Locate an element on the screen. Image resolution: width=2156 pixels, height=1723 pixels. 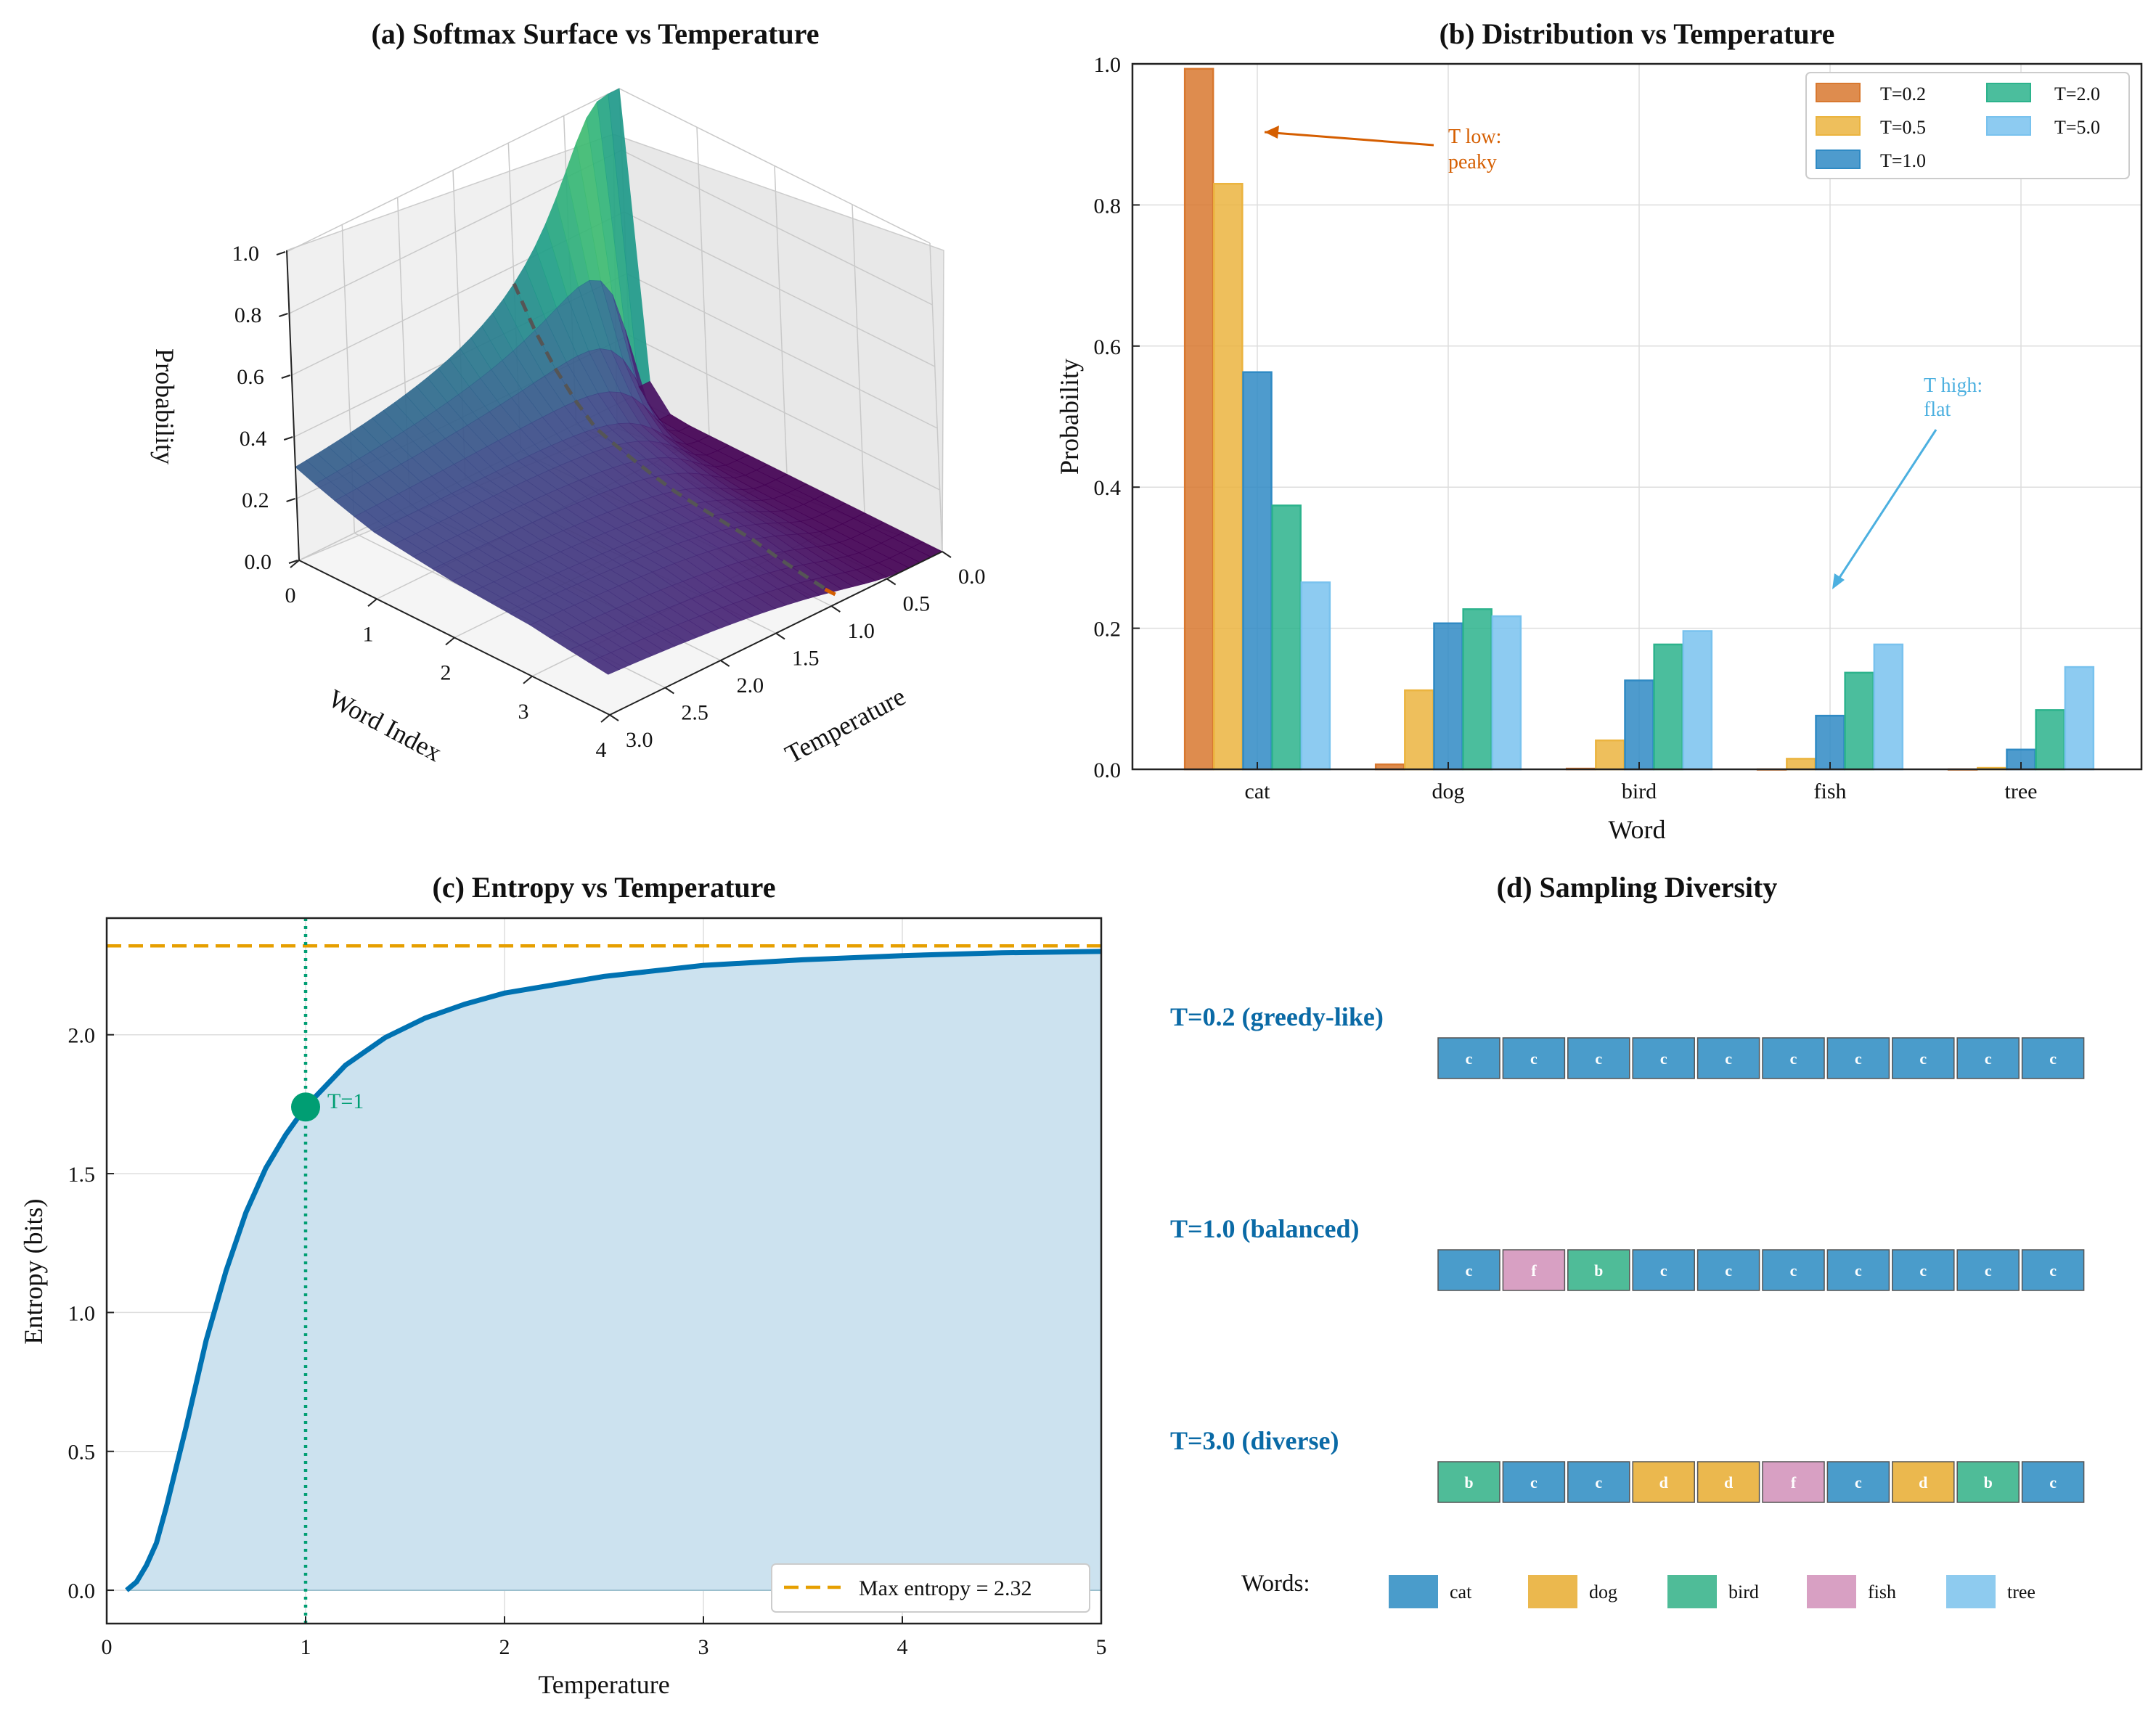
b-xtick-label: cat is located at coordinates (1258, 791).